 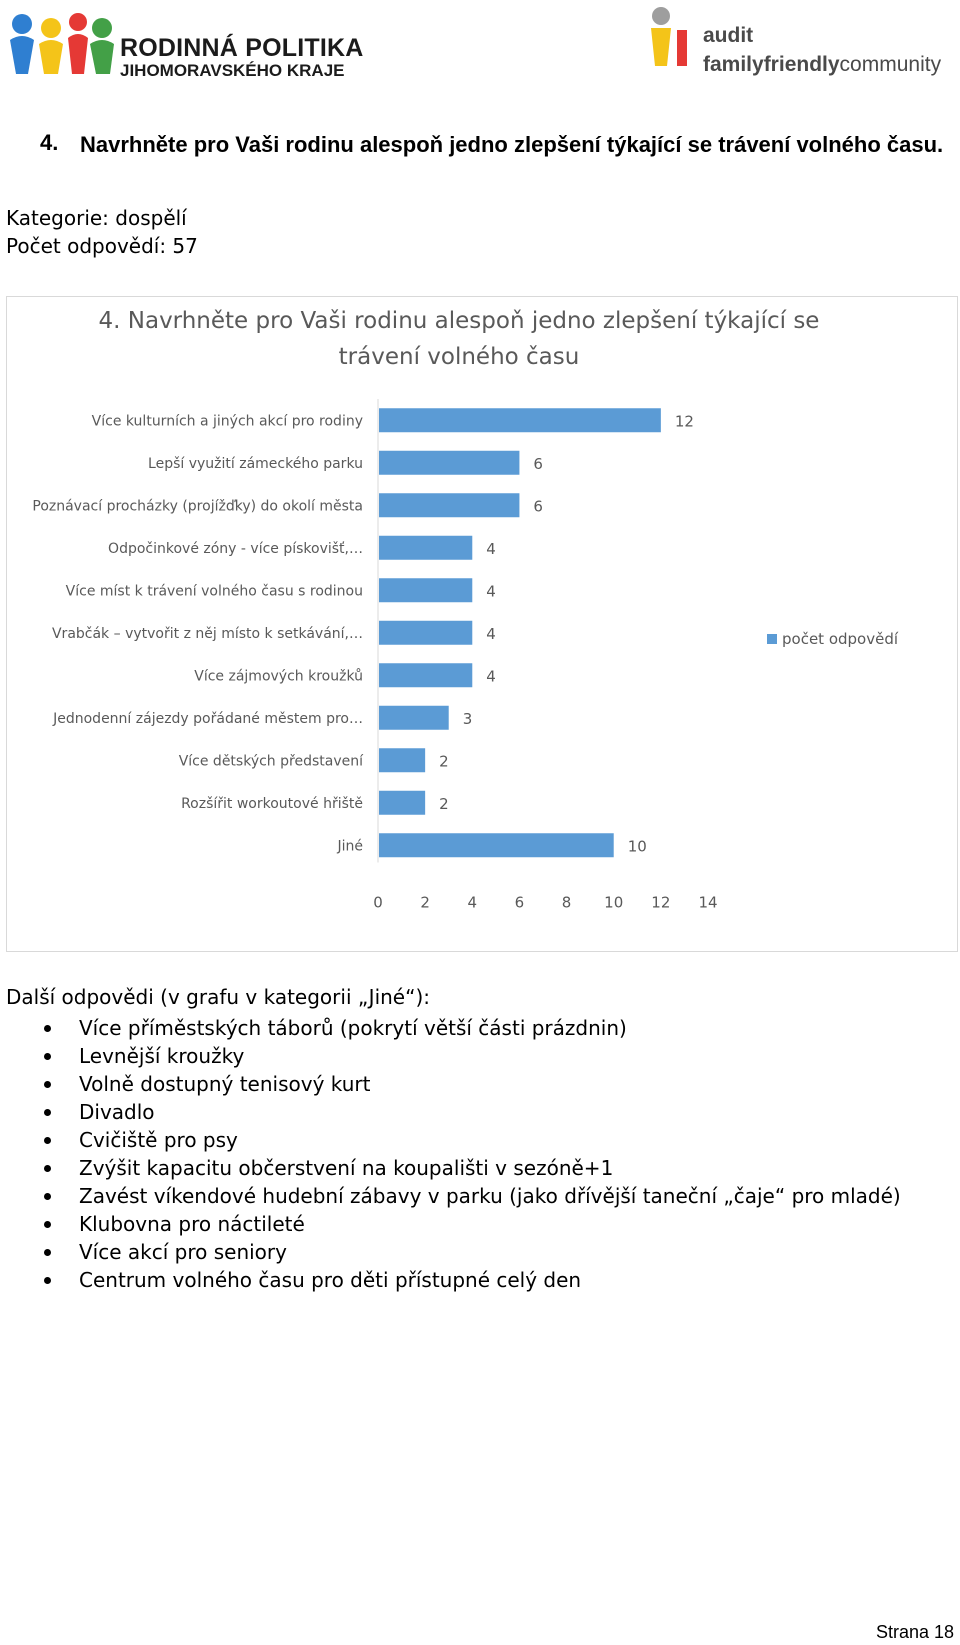 I want to click on answer-item: Volně dostupný tenisový kurt, so click(x=450, y=1084).